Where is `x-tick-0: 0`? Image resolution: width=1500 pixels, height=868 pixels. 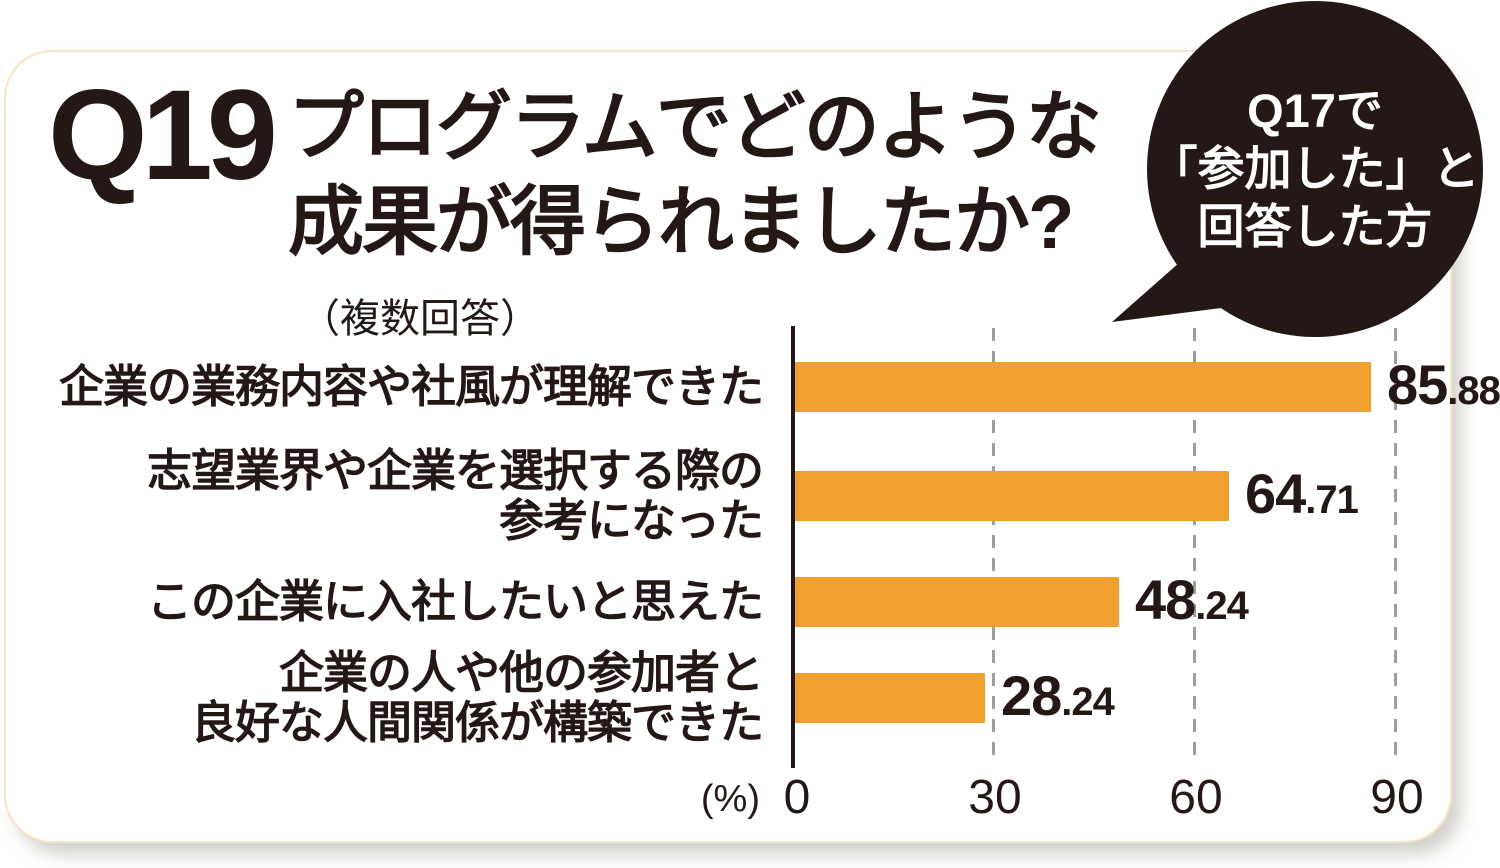 x-tick-0: 0 is located at coordinates (797, 797).